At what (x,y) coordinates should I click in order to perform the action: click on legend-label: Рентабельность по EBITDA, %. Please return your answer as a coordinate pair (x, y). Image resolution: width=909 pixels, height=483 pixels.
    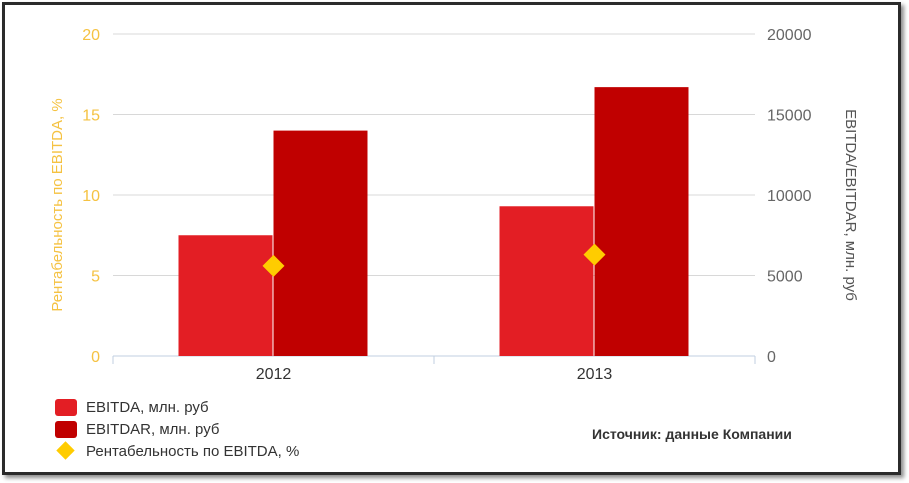
    Looking at the image, I should click on (193, 451).